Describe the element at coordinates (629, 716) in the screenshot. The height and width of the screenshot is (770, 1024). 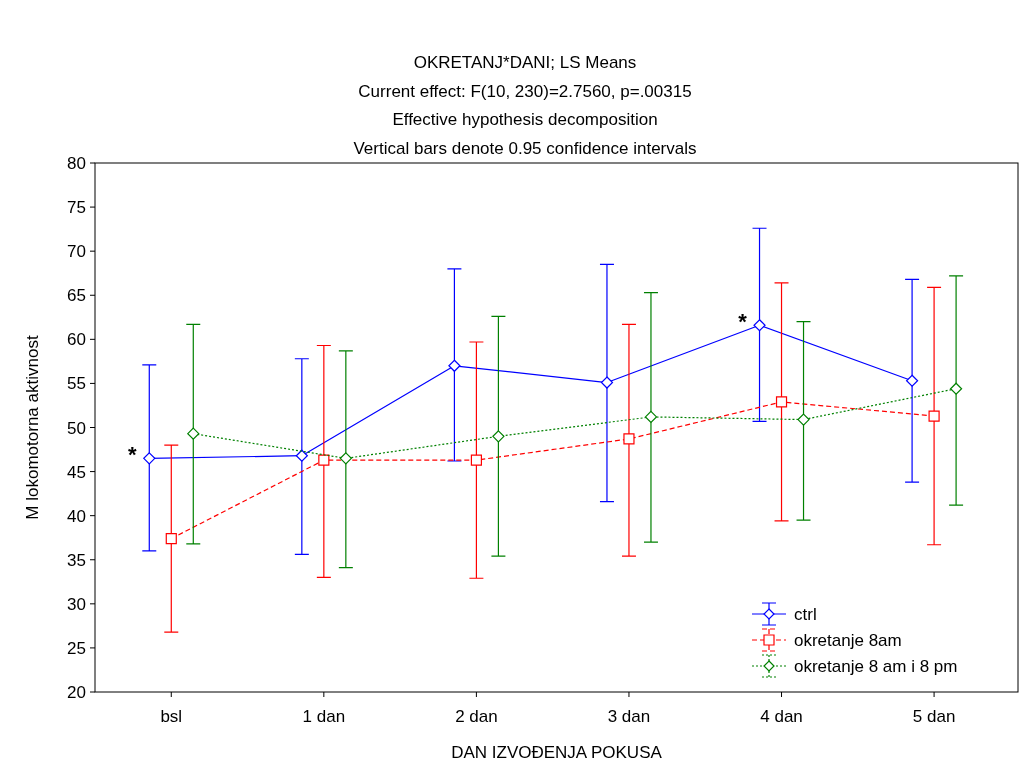
I see `x-tick-label: 3 dan` at that location.